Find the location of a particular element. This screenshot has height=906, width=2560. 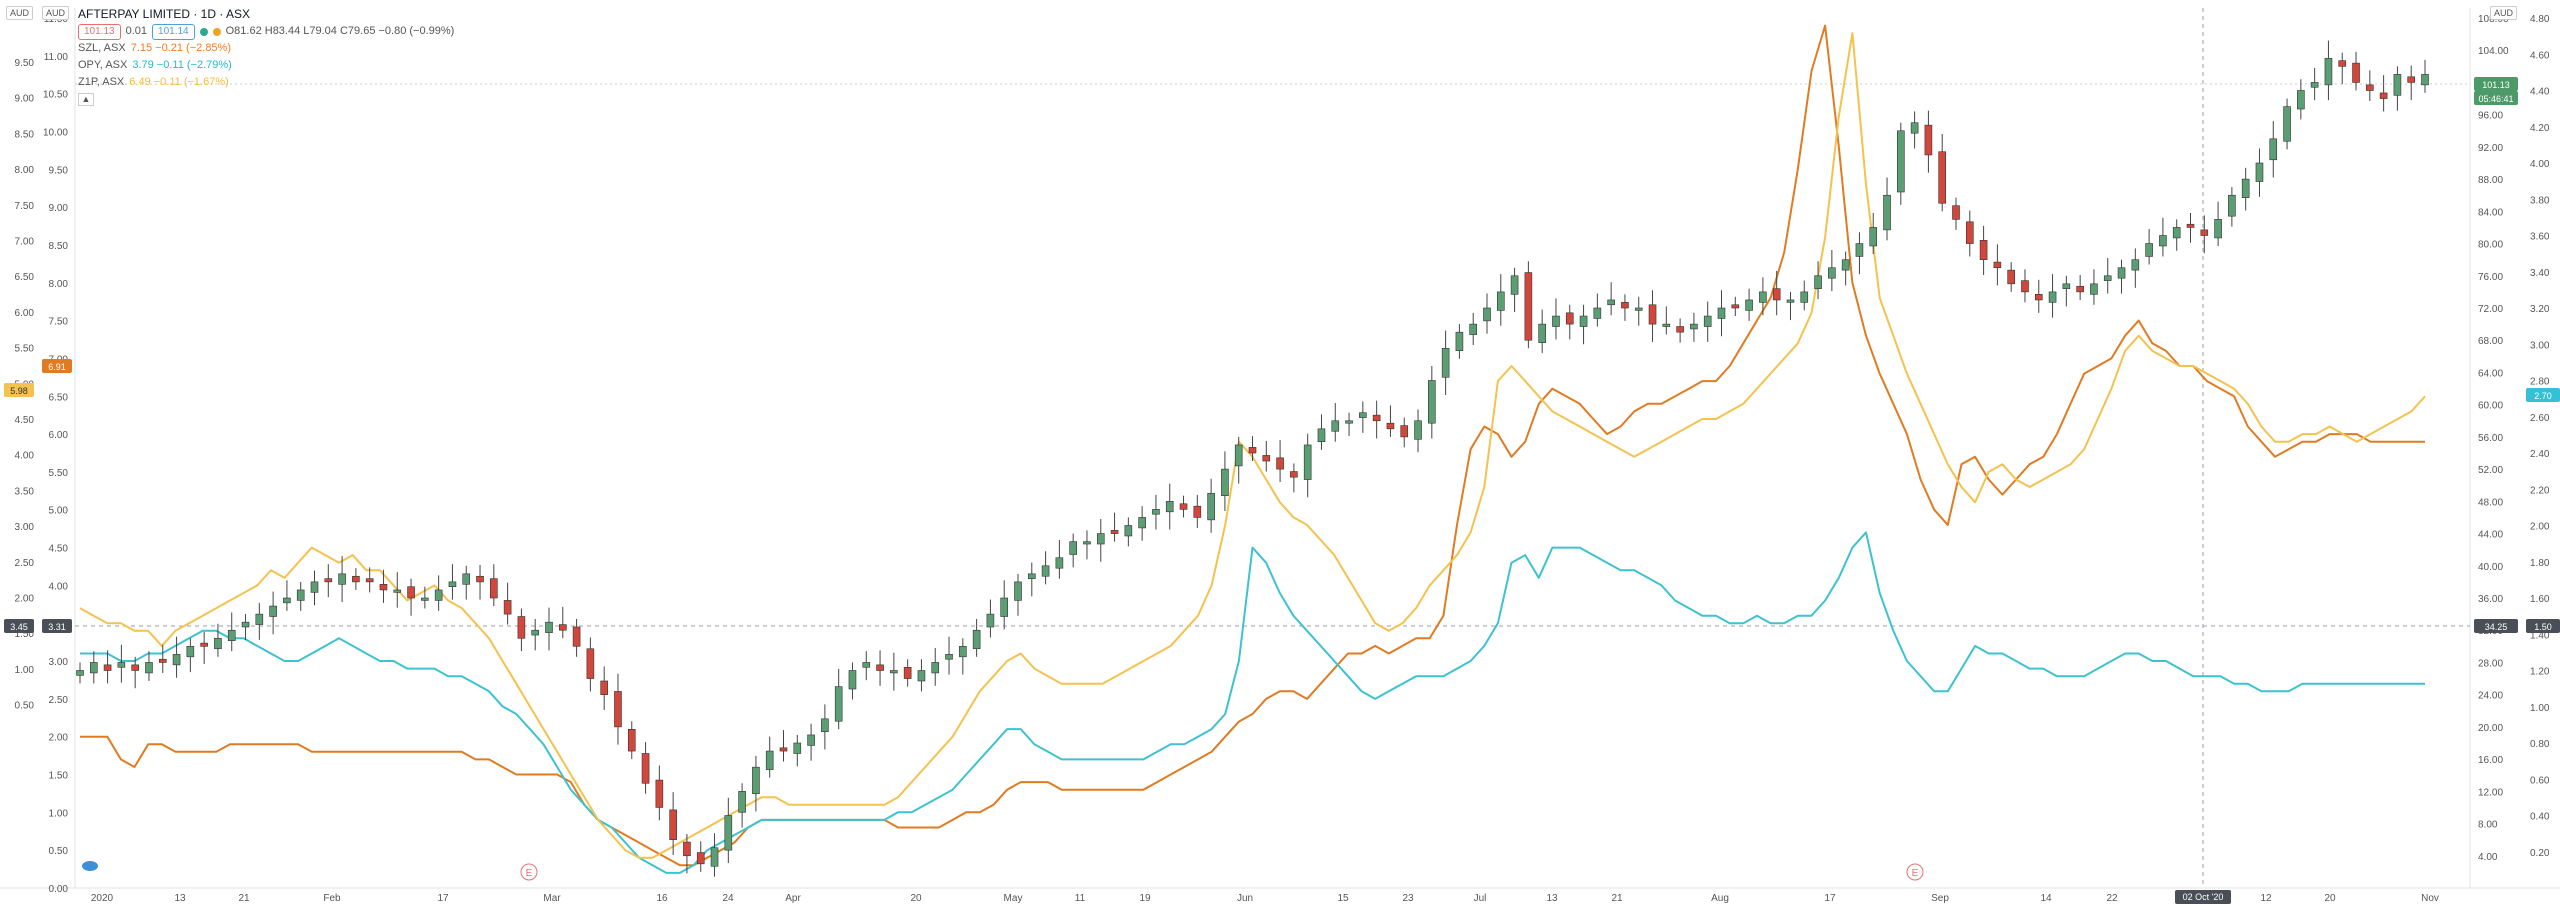

time-axis-tick: 19 is located at coordinates (1145, 898).